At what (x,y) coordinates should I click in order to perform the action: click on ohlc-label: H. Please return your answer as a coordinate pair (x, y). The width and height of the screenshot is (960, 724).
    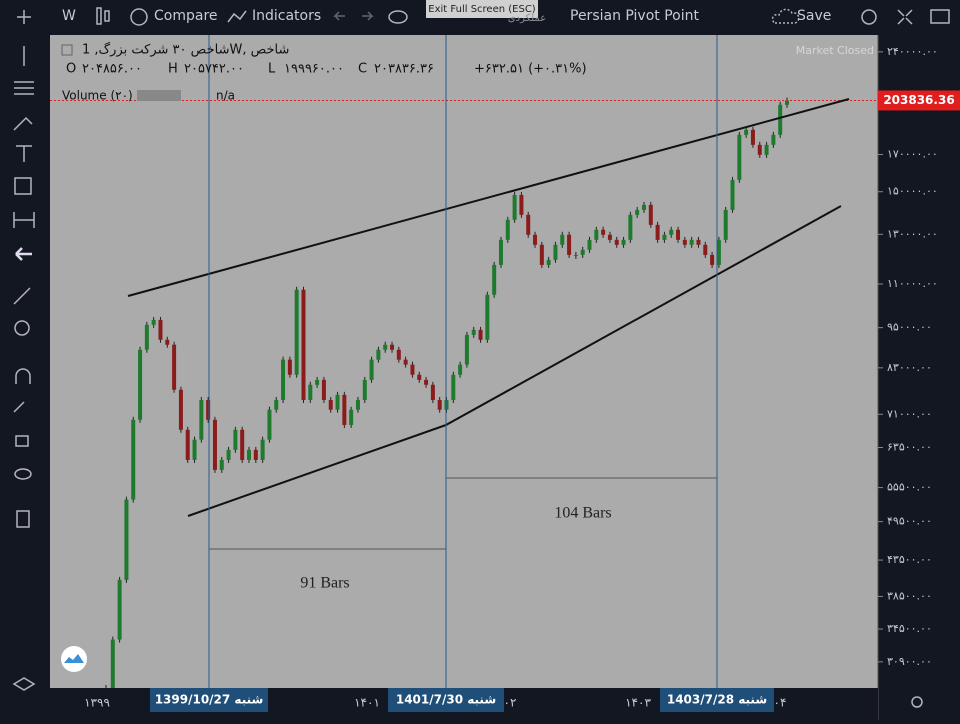
    Looking at the image, I should click on (173, 69).